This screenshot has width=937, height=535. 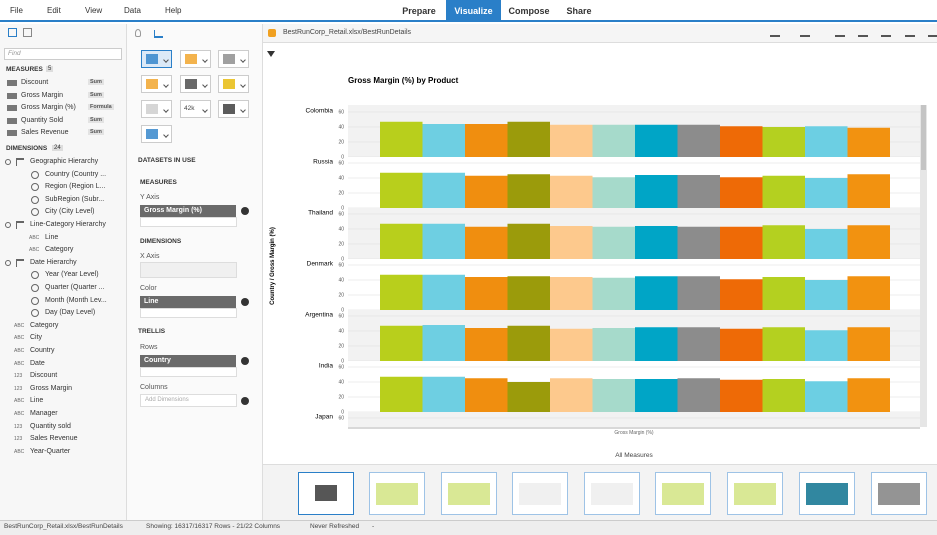 What do you see at coordinates (50, 451) in the screenshot?
I see `dimension: Year-Quarter` at bounding box center [50, 451].